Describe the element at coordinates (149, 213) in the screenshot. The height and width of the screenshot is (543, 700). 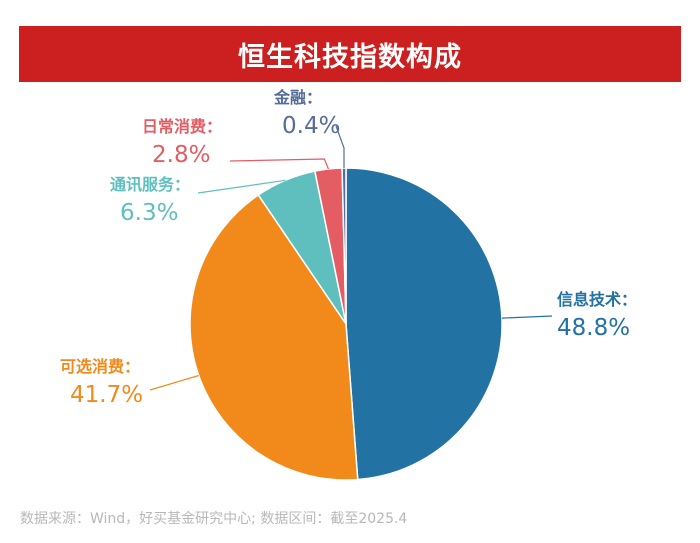
I see `slice-value: 6.3%` at that location.